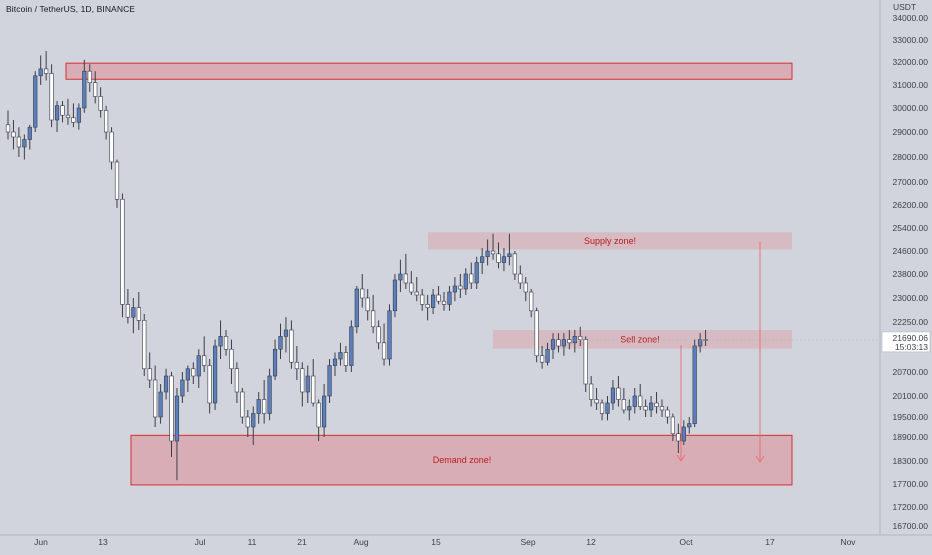  I want to click on zone-supply, so click(610, 241).